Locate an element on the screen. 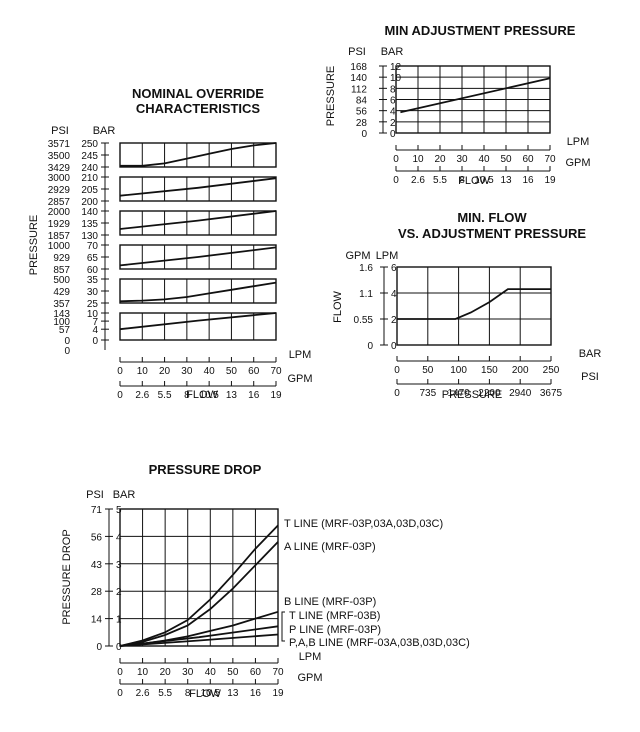 Image resolution: width=640 pixels, height=732 pixels. pdrop-x-tick-lpm: 20 is located at coordinates (166, 672).